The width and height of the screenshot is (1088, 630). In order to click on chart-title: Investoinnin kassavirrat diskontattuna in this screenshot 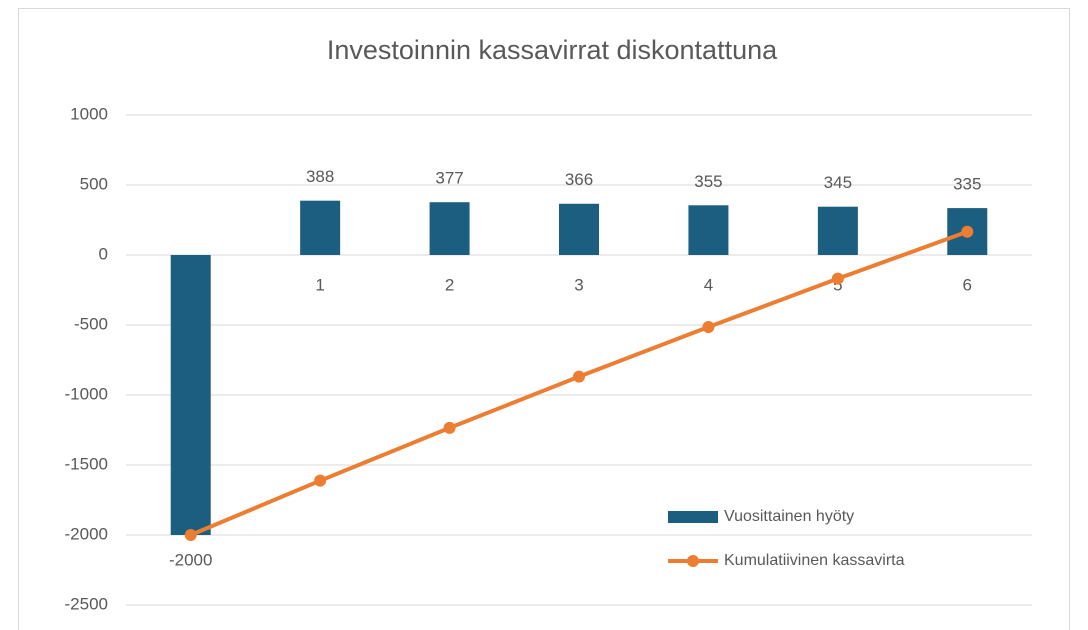, I will do `click(552, 50)`.